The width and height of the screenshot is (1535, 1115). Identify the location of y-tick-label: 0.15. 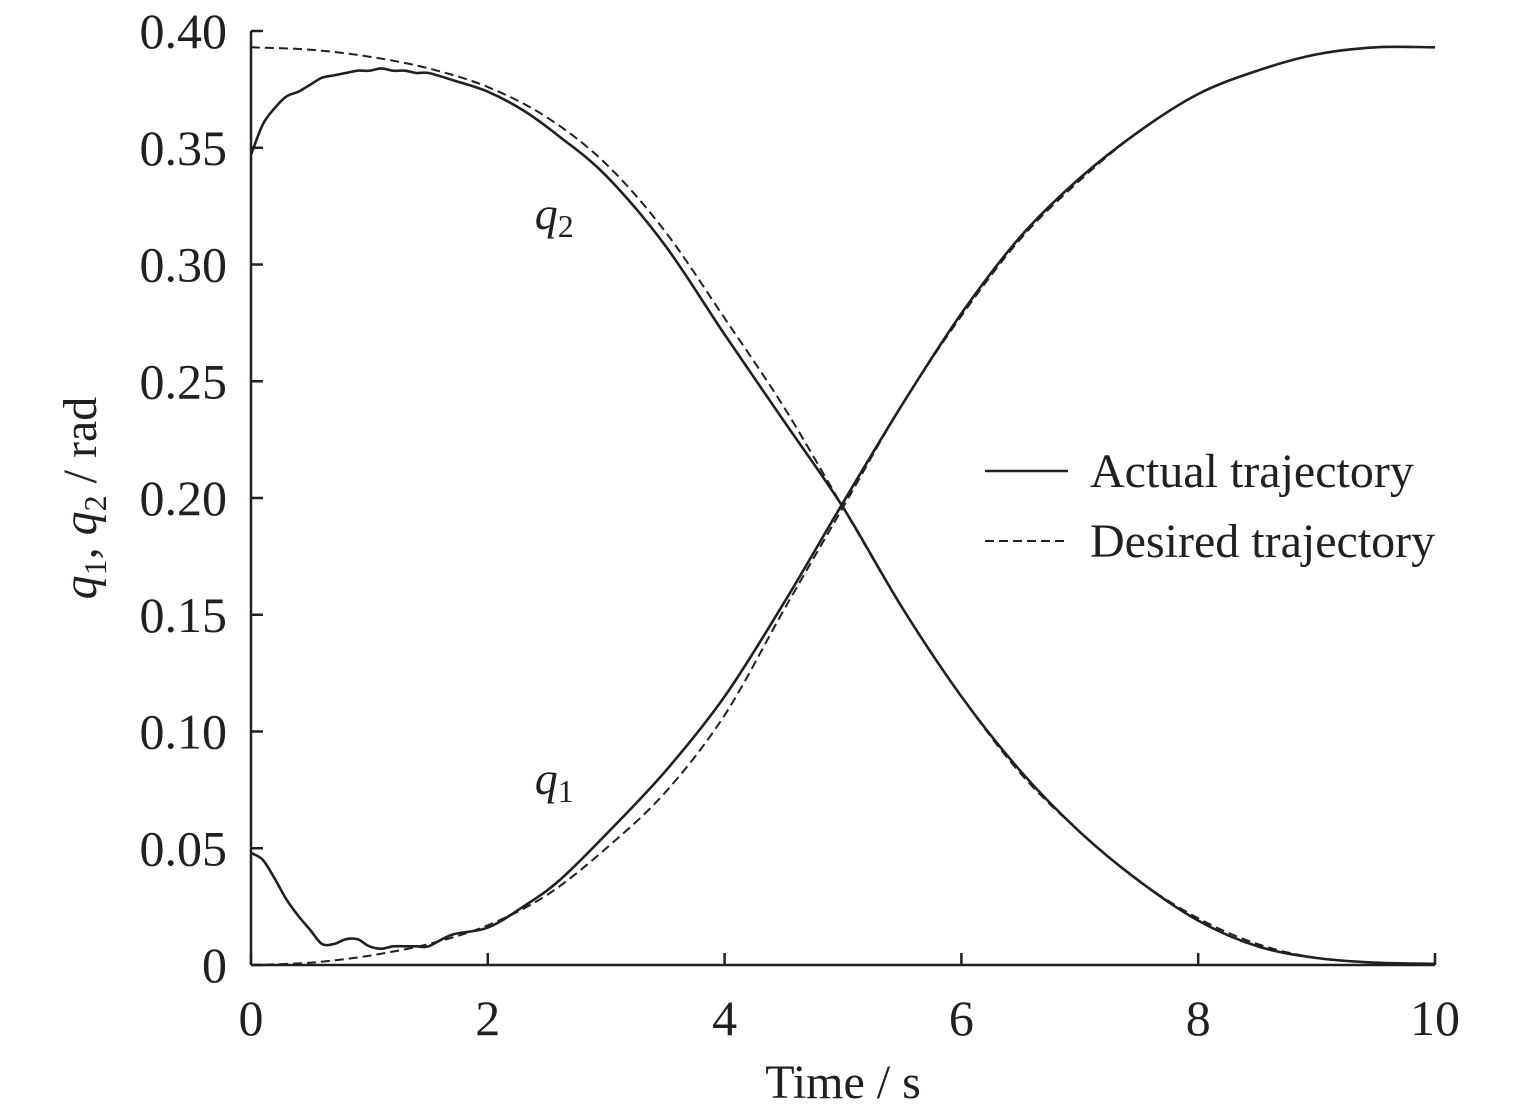
(184, 615).